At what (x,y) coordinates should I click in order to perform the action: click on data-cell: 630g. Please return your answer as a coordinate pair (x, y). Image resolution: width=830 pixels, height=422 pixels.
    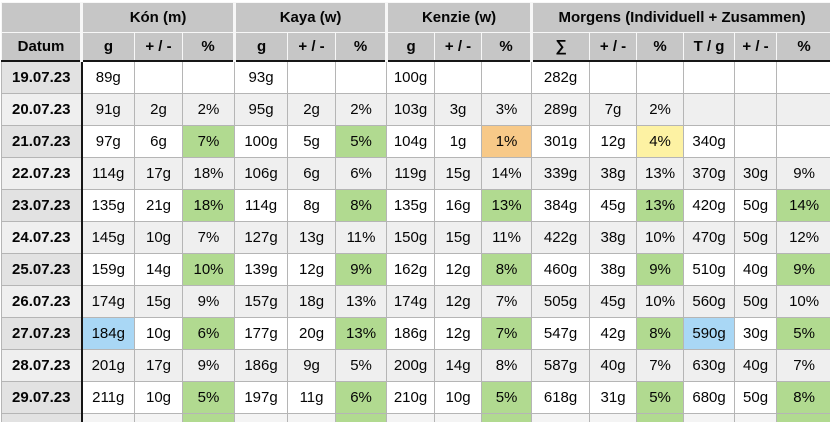
    Looking at the image, I should click on (709, 365).